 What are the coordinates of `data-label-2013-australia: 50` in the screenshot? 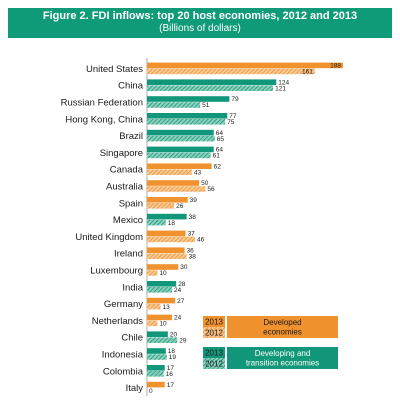 It's located at (205, 183).